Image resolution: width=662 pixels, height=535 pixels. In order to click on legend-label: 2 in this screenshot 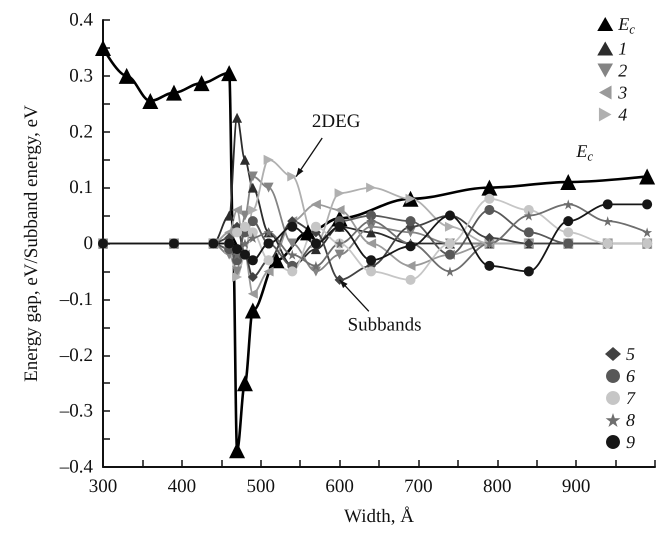, I will do `click(623, 70)`.